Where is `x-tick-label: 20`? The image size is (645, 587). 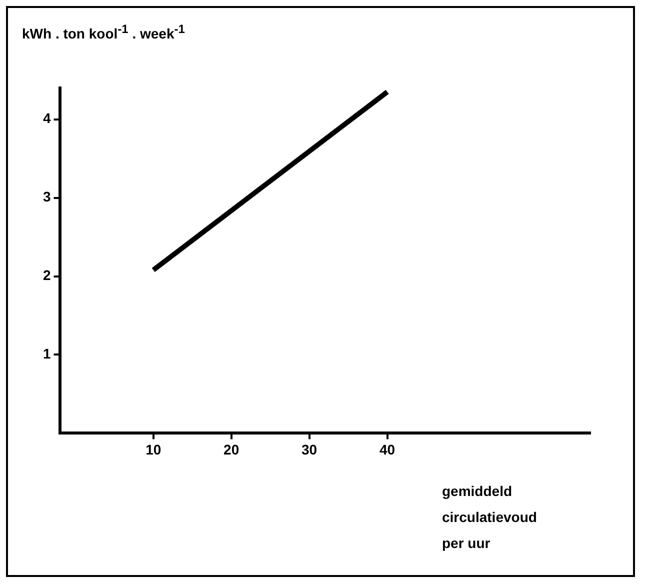 x-tick-label: 20 is located at coordinates (232, 449).